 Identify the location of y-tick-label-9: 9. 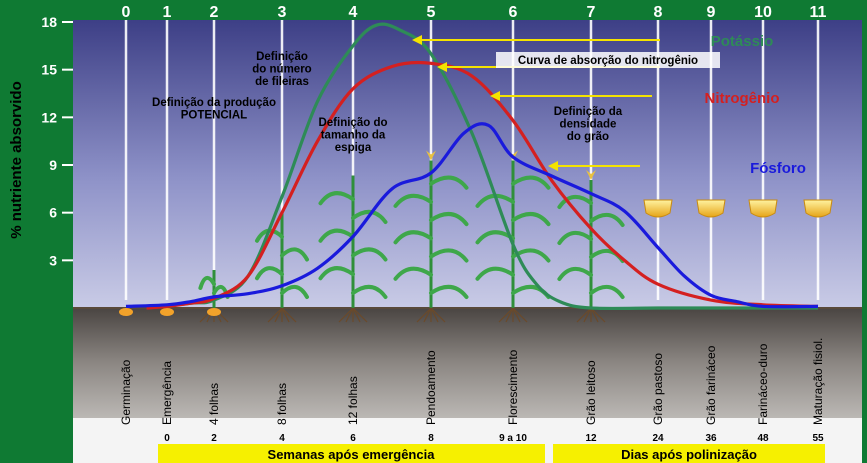
(53, 165).